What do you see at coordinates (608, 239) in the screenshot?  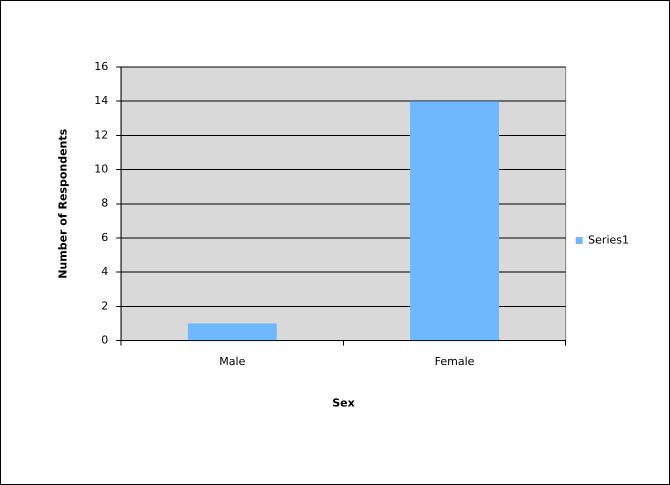 I see `legend-label: Series1` at bounding box center [608, 239].